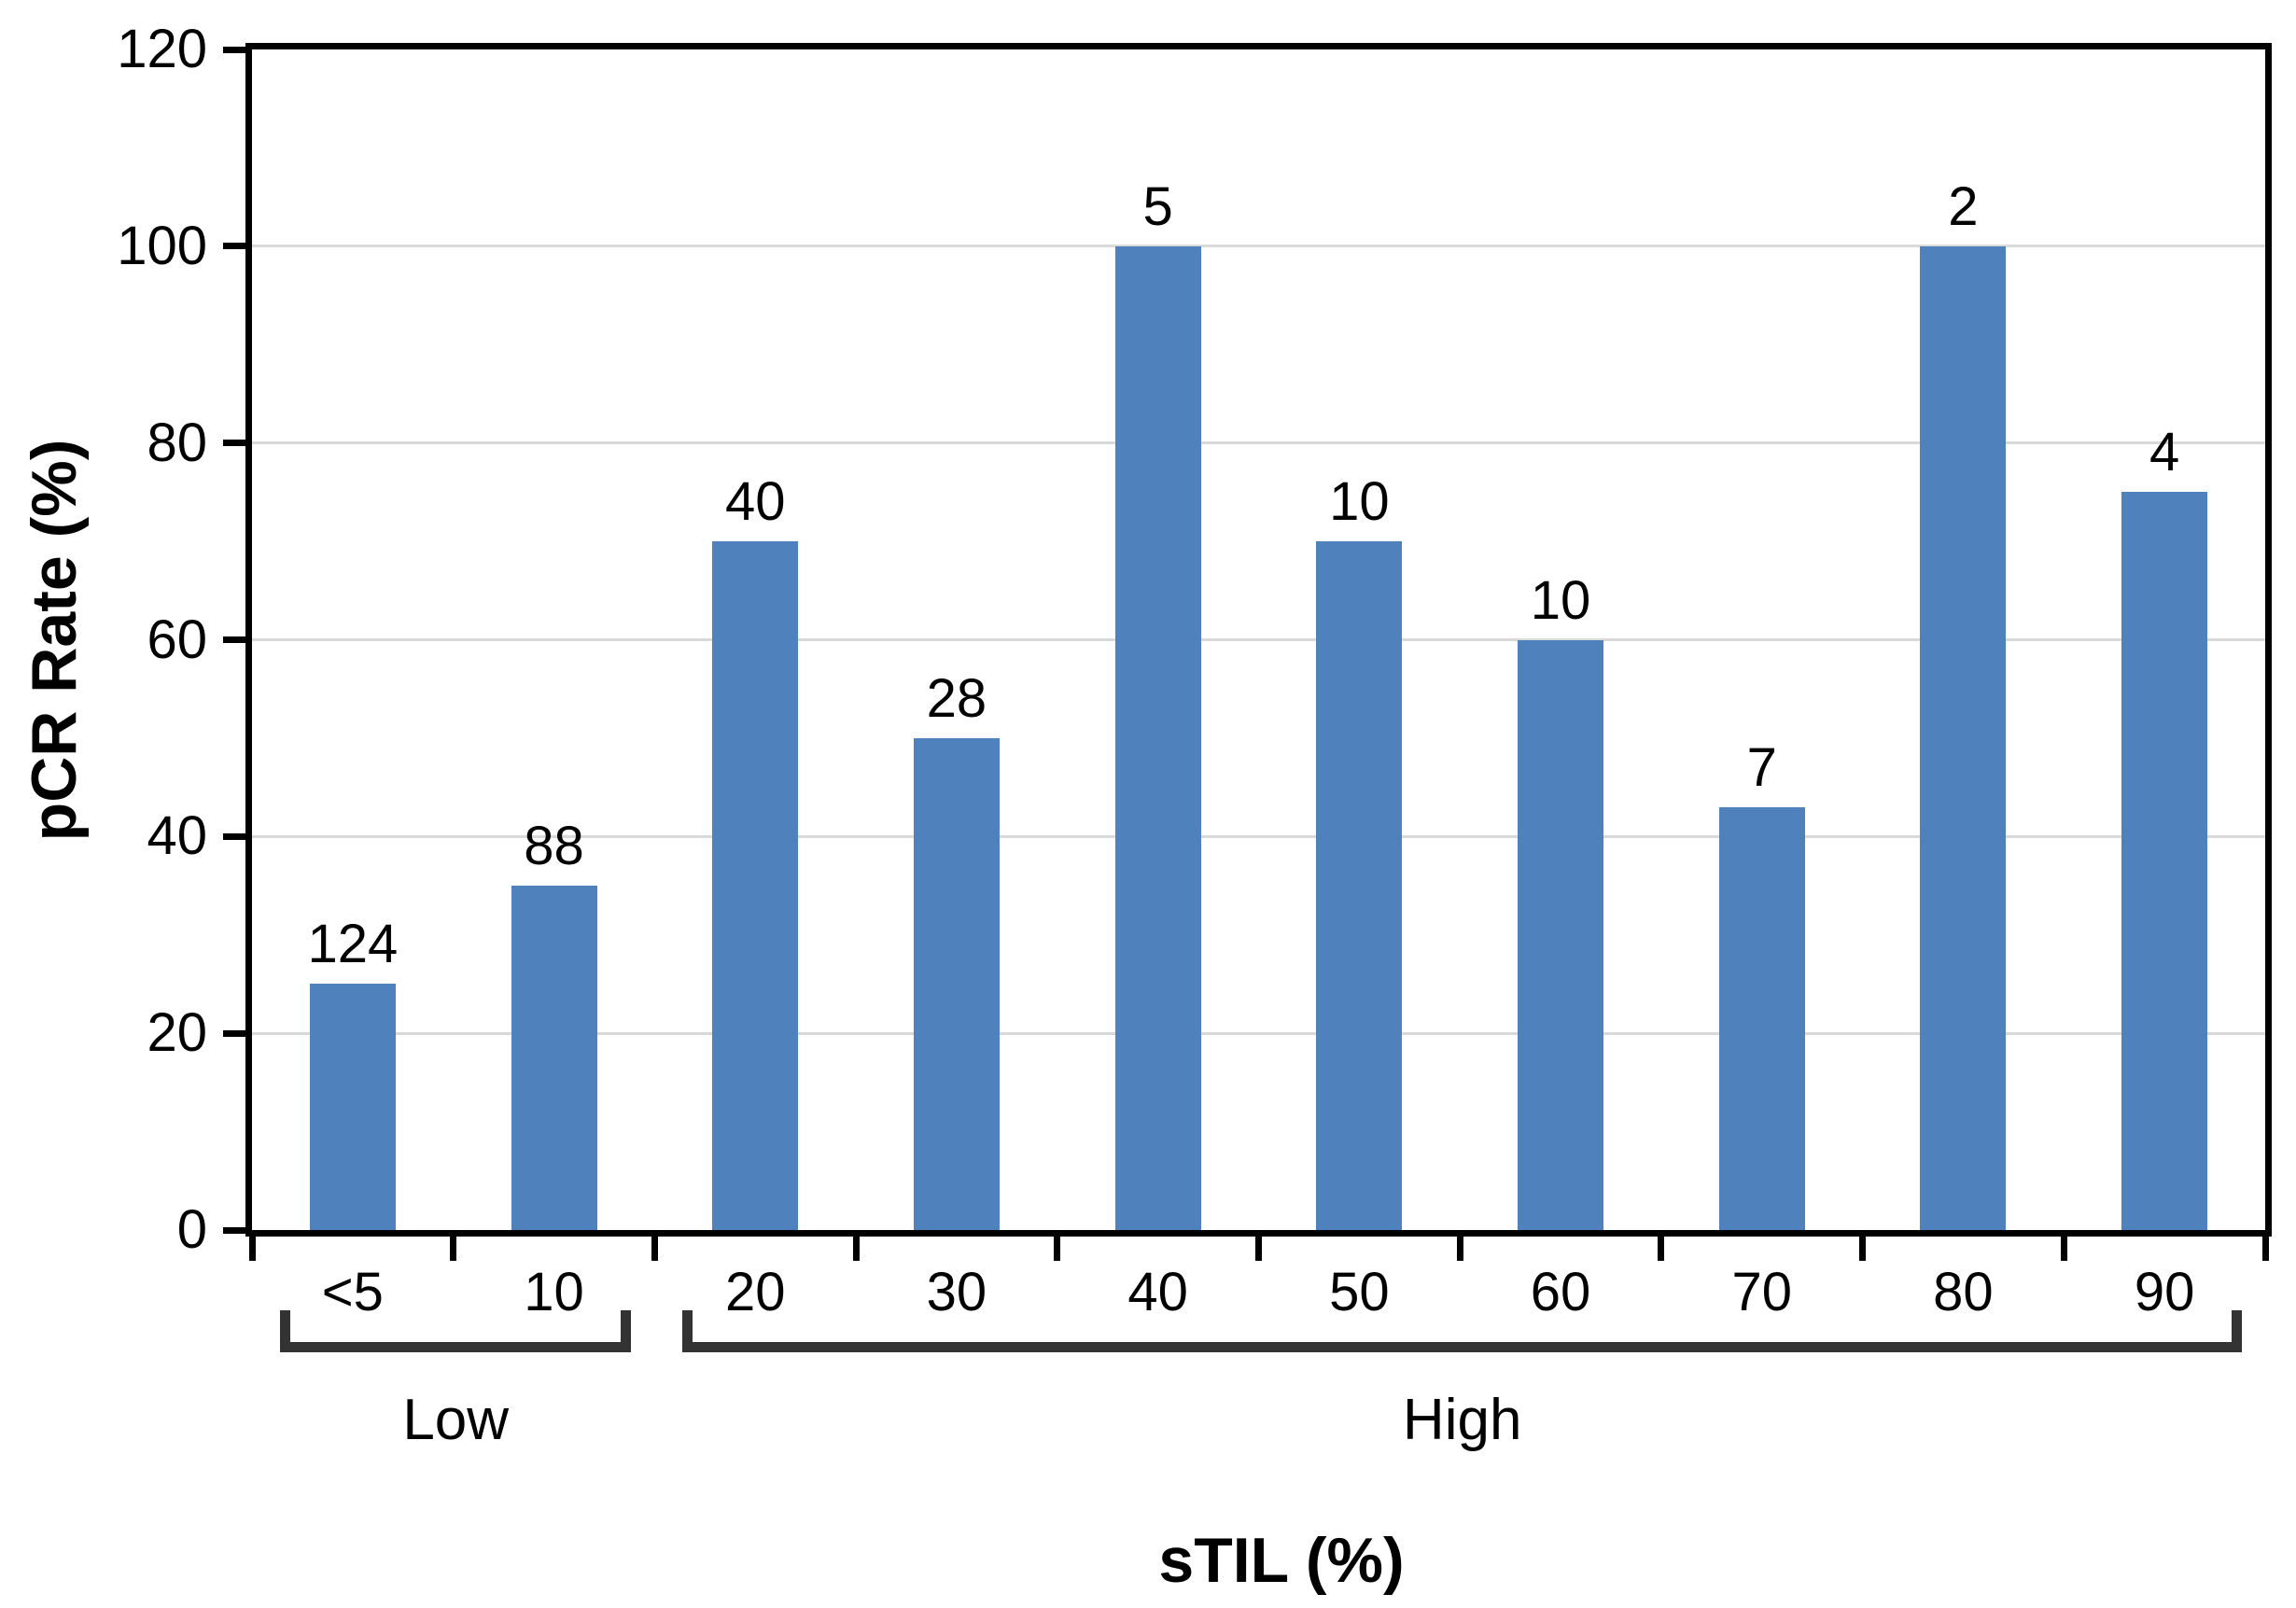 Image resolution: width=2296 pixels, height=1608 pixels. I want to click on bar-<5, so click(352, 1107).